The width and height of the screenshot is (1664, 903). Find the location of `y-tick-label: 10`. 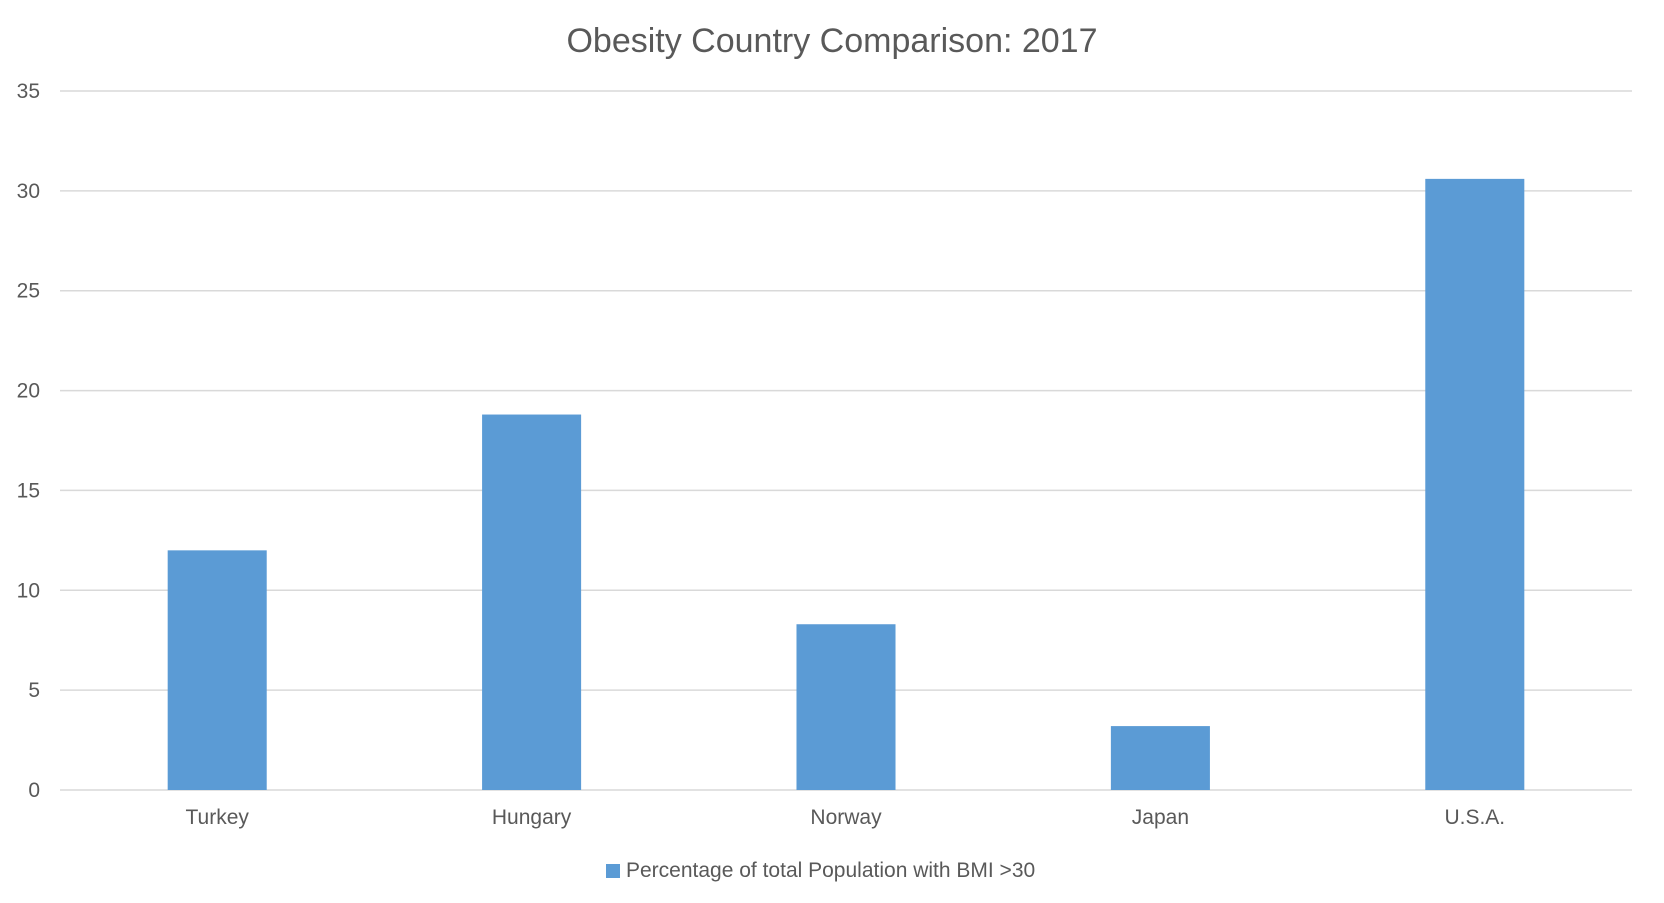

y-tick-label: 10 is located at coordinates (28, 590).